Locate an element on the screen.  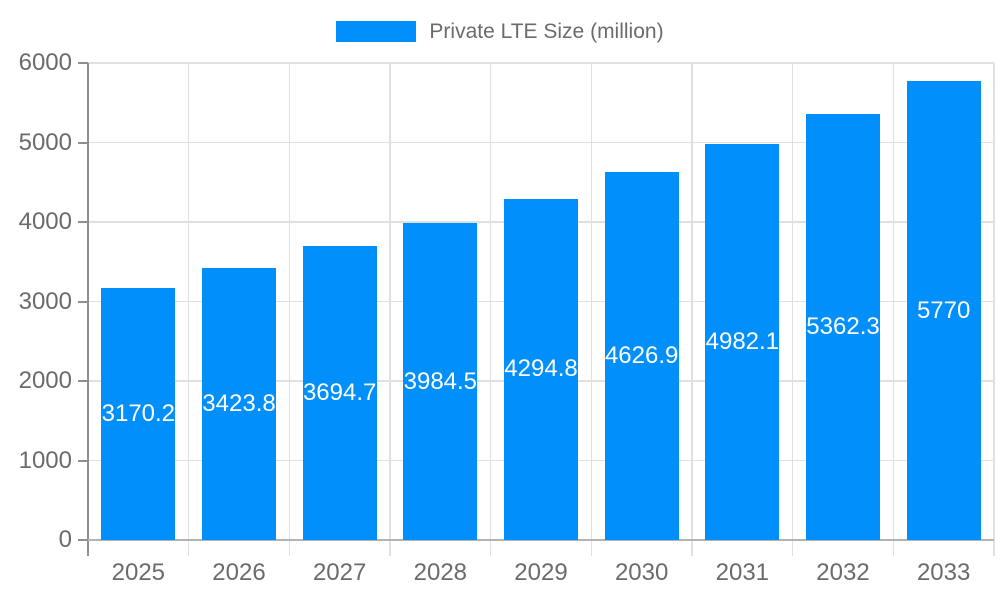
bar-2030: 4626.9 is located at coordinates (641, 356).